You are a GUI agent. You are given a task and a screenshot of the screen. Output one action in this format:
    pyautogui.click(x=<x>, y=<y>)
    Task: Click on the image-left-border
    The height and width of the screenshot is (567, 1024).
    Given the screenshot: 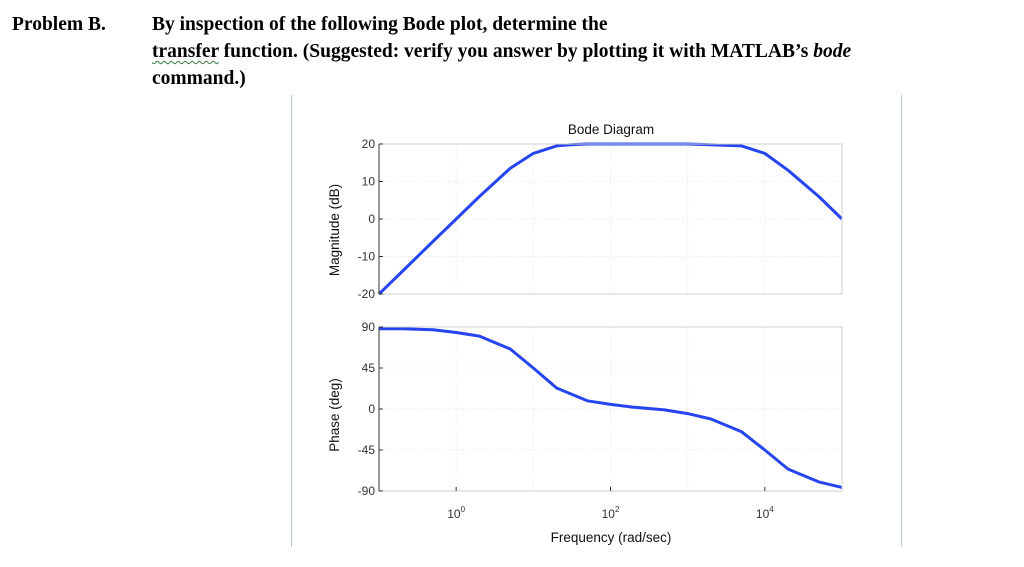 What is the action you would take?
    pyautogui.click(x=291, y=321)
    